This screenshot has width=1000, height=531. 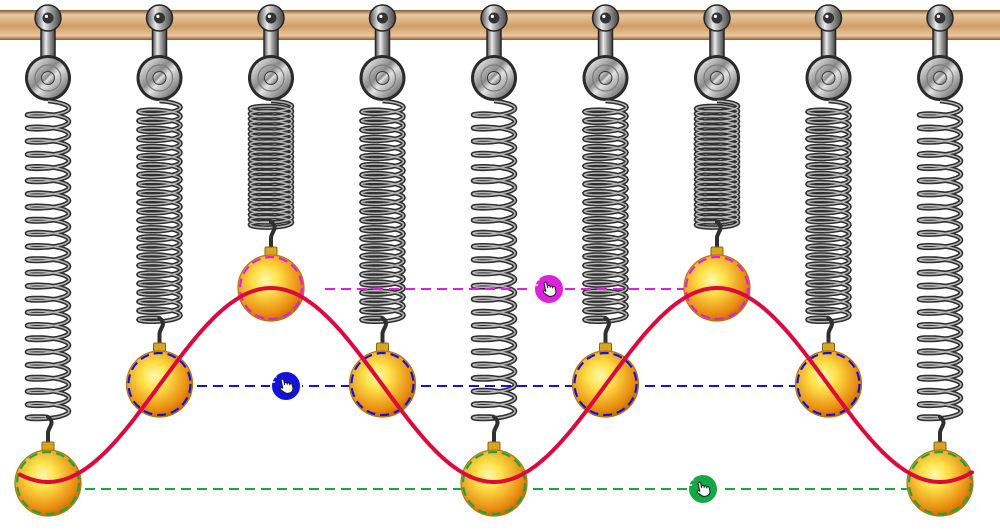 I want to click on drag-handle-middle, so click(x=286, y=386).